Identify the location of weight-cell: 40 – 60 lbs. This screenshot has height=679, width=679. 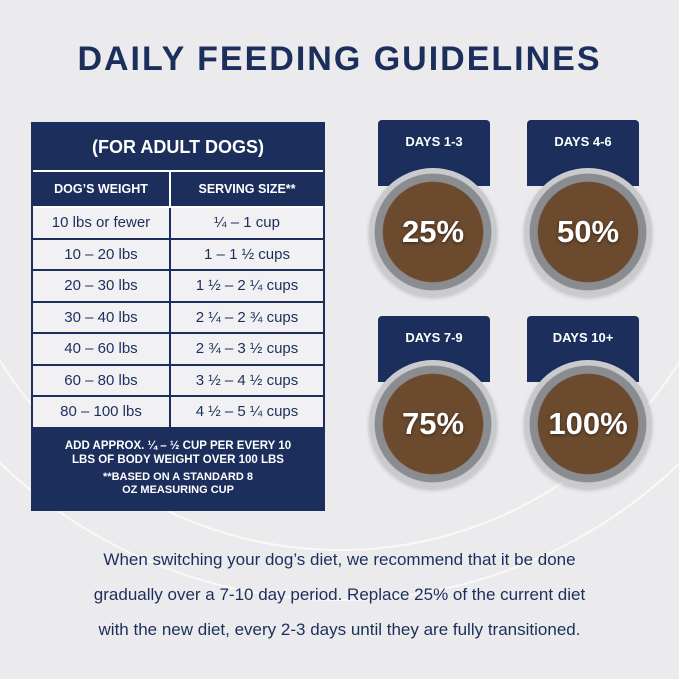
(102, 349).